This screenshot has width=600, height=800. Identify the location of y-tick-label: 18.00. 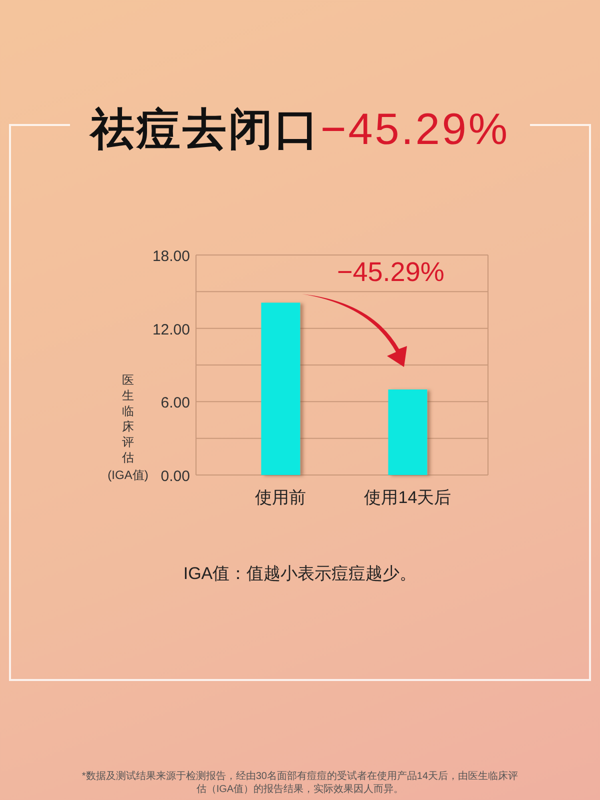
(171, 256).